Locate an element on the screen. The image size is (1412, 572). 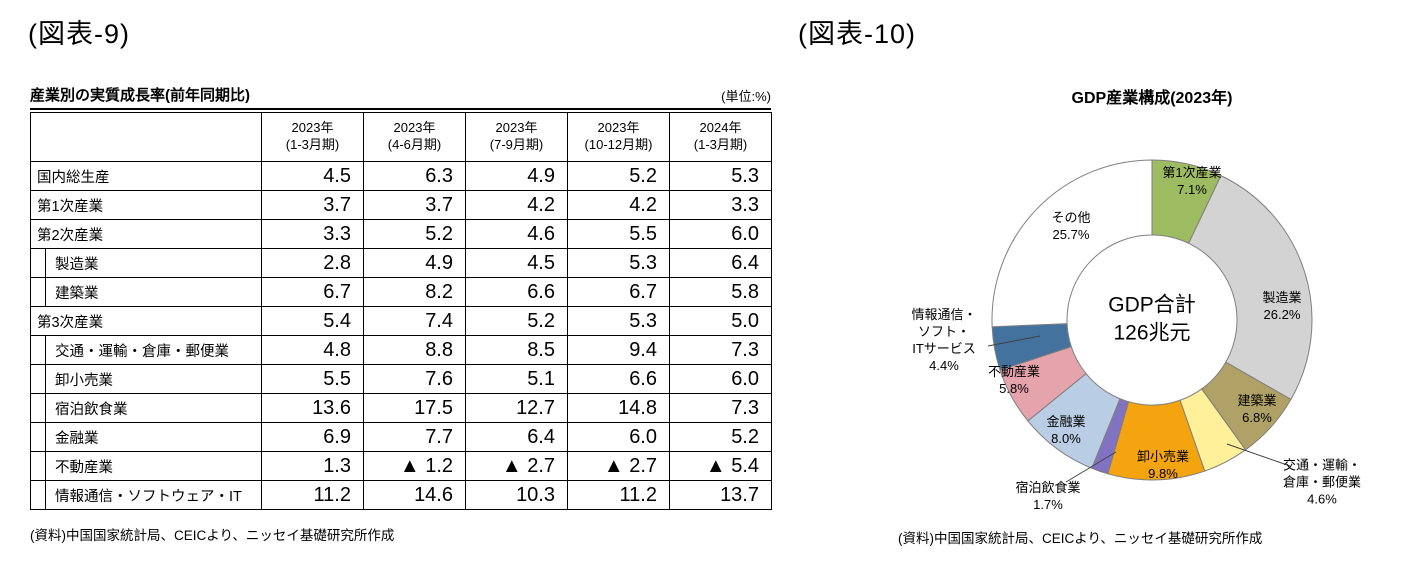
column-header-2: 2023年 (7-9月期) is located at coordinates (516, 137).